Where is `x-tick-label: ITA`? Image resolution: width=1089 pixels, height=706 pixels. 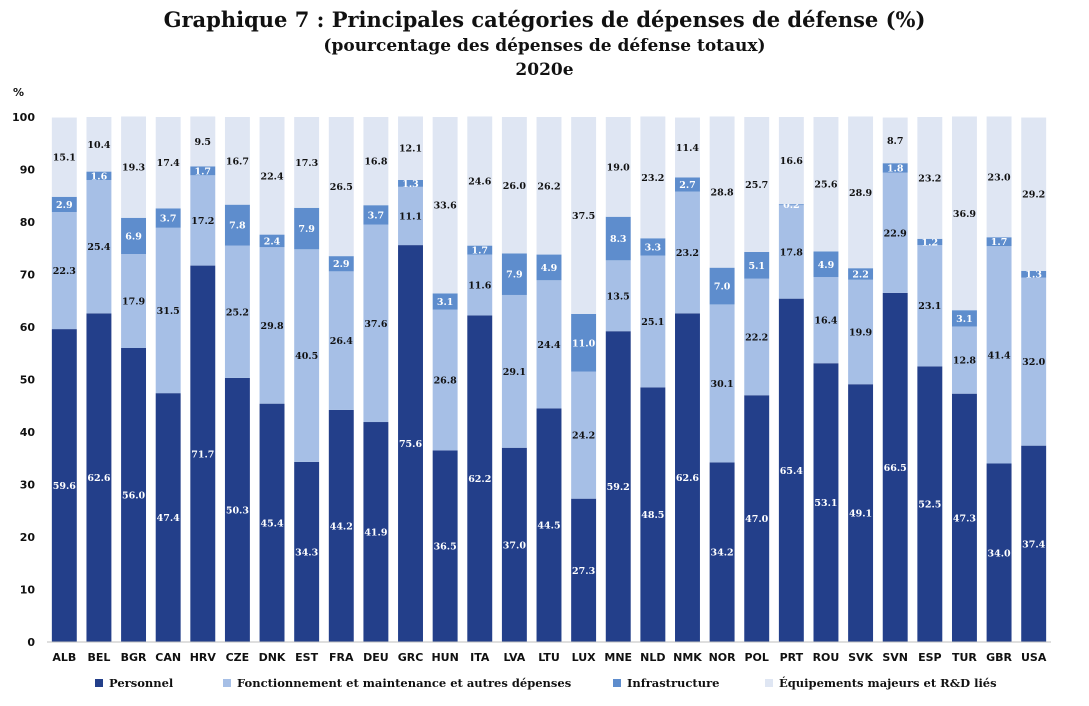
x-tick-label: ITA is located at coordinates (480, 657).